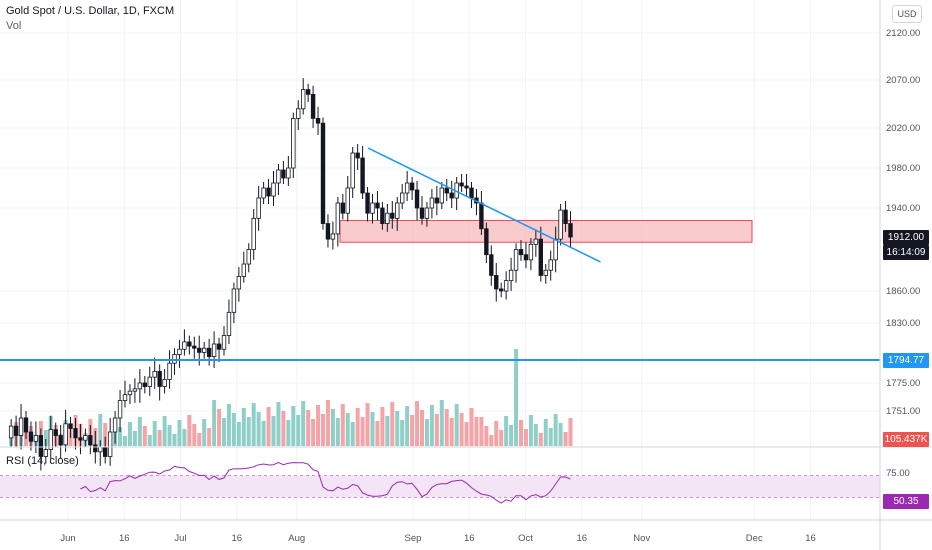  What do you see at coordinates (906, 252) in the screenshot?
I see `countdown-tag: 16:14:09` at bounding box center [906, 252].